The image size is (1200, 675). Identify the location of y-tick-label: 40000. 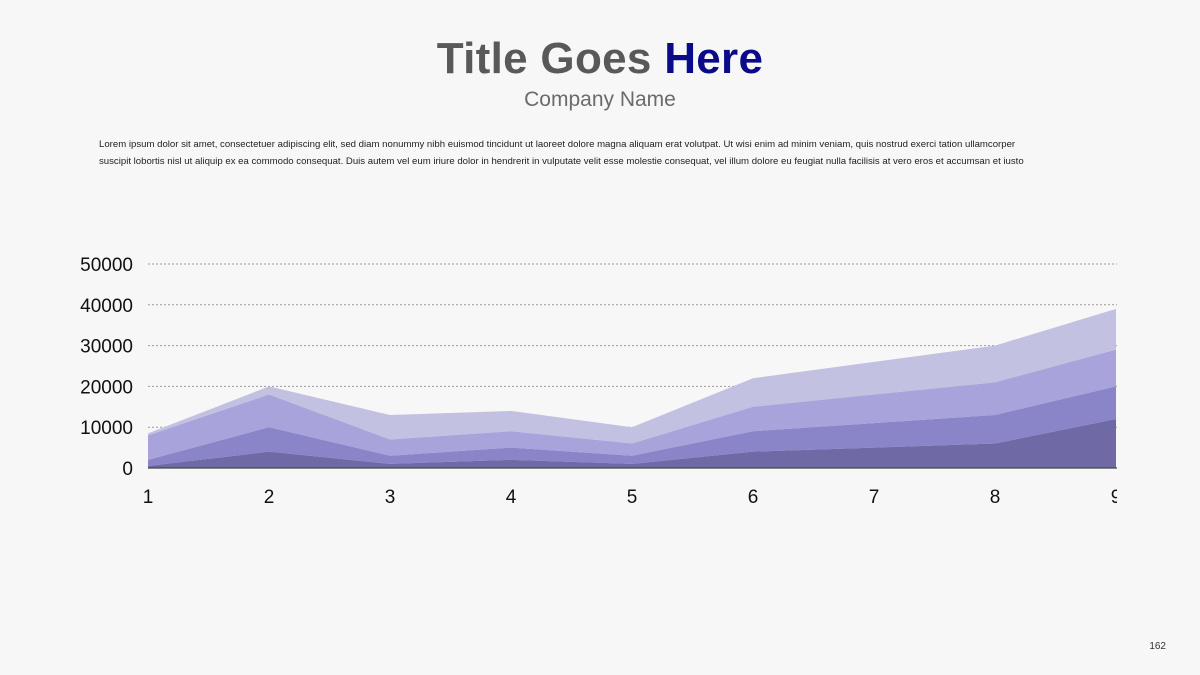
(106, 306).